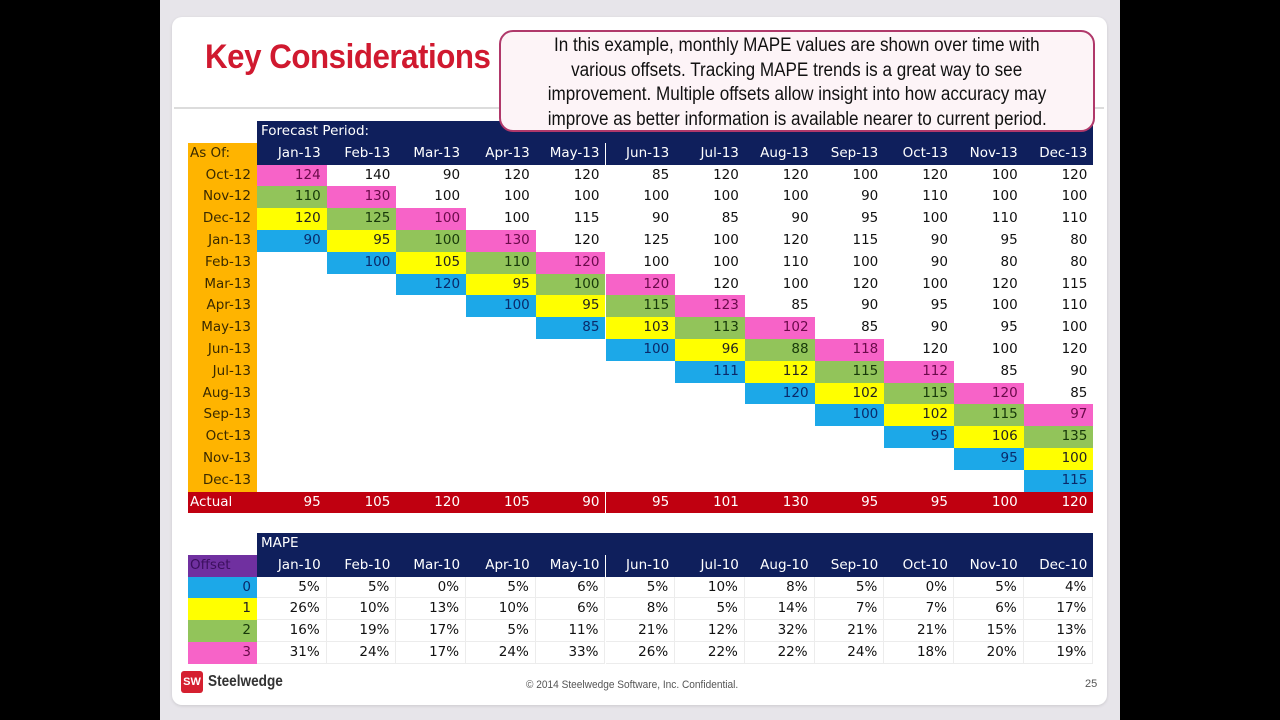  What do you see at coordinates (779, 653) in the screenshot?
I see `mape-cell: 22%` at bounding box center [779, 653].